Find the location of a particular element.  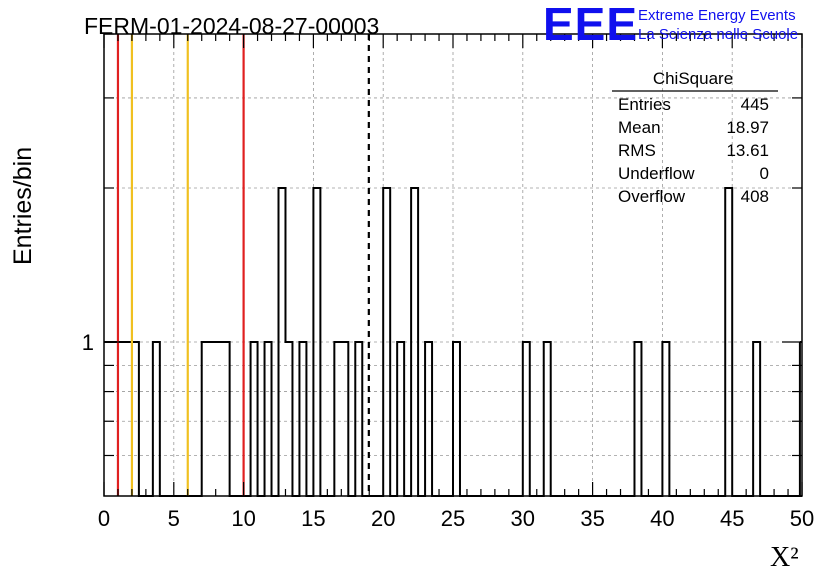

y-axis-label: Entries/bin is located at coordinates (23, 206).